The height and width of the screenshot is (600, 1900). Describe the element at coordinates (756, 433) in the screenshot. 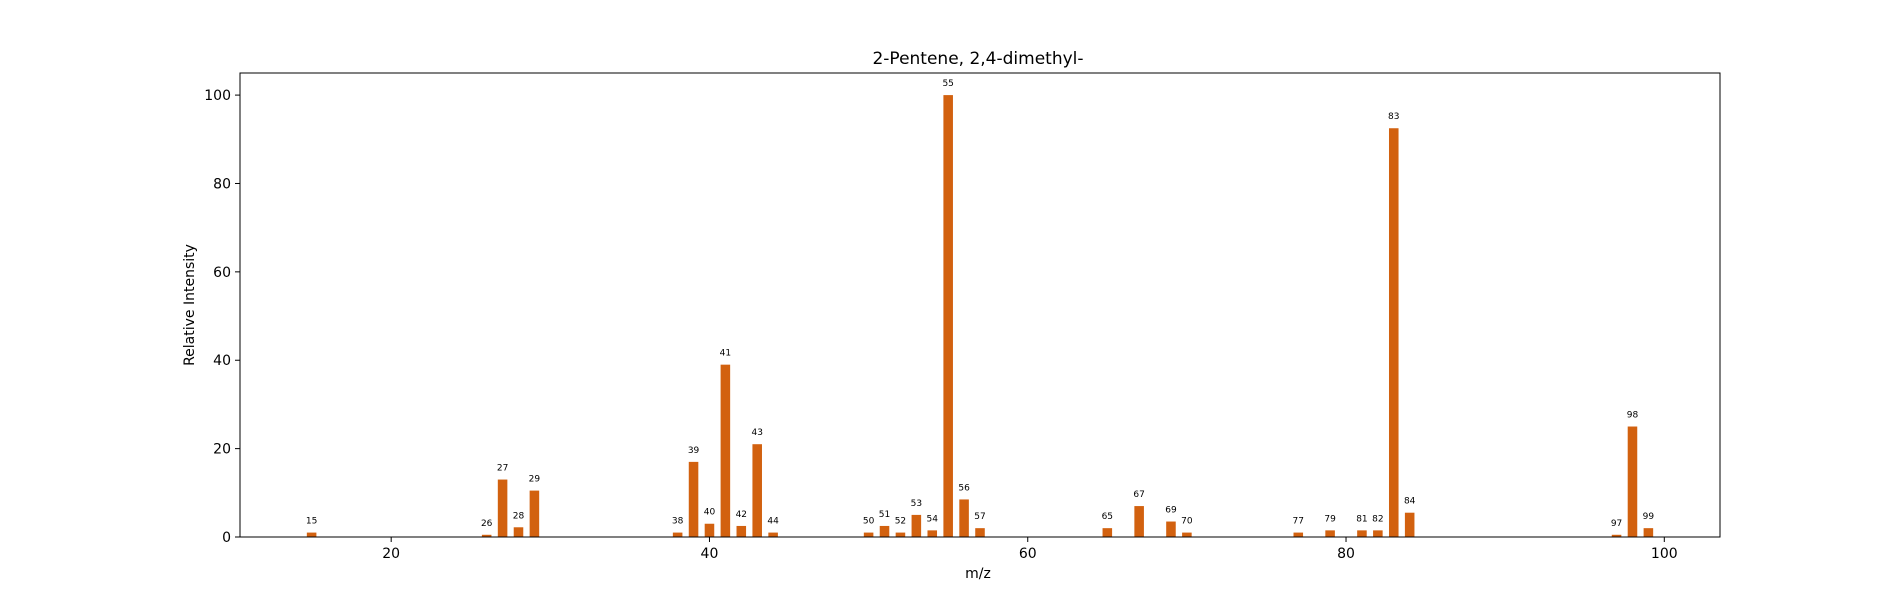

I see `bar-label-mz-43: 43` at that location.